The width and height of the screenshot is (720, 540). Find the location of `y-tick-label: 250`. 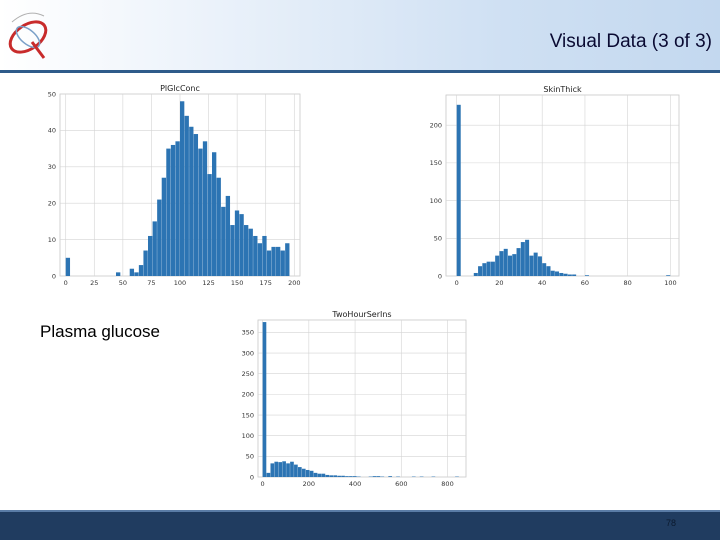

y-tick-label: 250 is located at coordinates (248, 374).